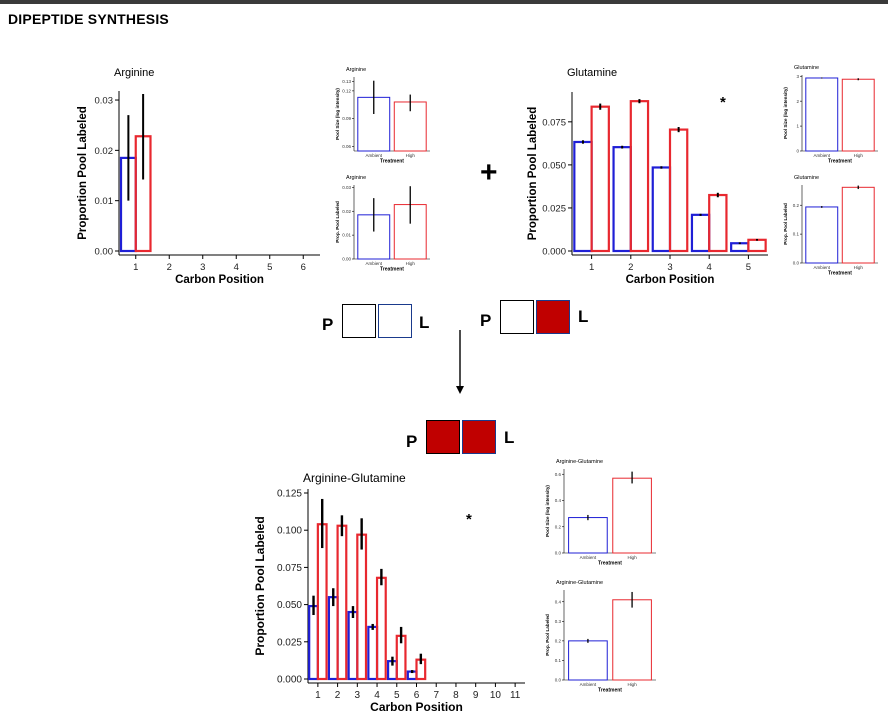  I want to click on down-arrow-icon, so click(460, 362).